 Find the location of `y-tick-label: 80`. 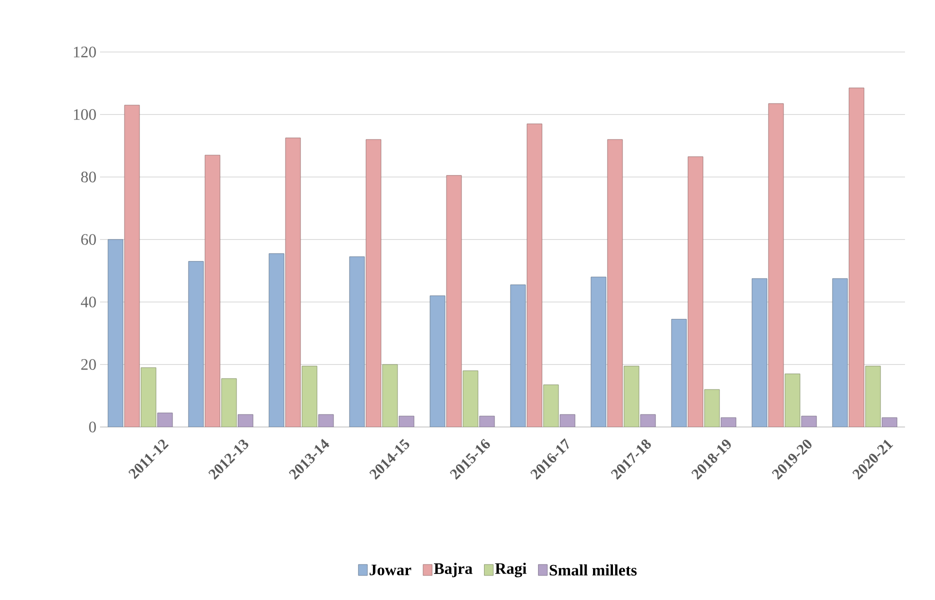

y-tick-label: 80 is located at coordinates (88, 177).